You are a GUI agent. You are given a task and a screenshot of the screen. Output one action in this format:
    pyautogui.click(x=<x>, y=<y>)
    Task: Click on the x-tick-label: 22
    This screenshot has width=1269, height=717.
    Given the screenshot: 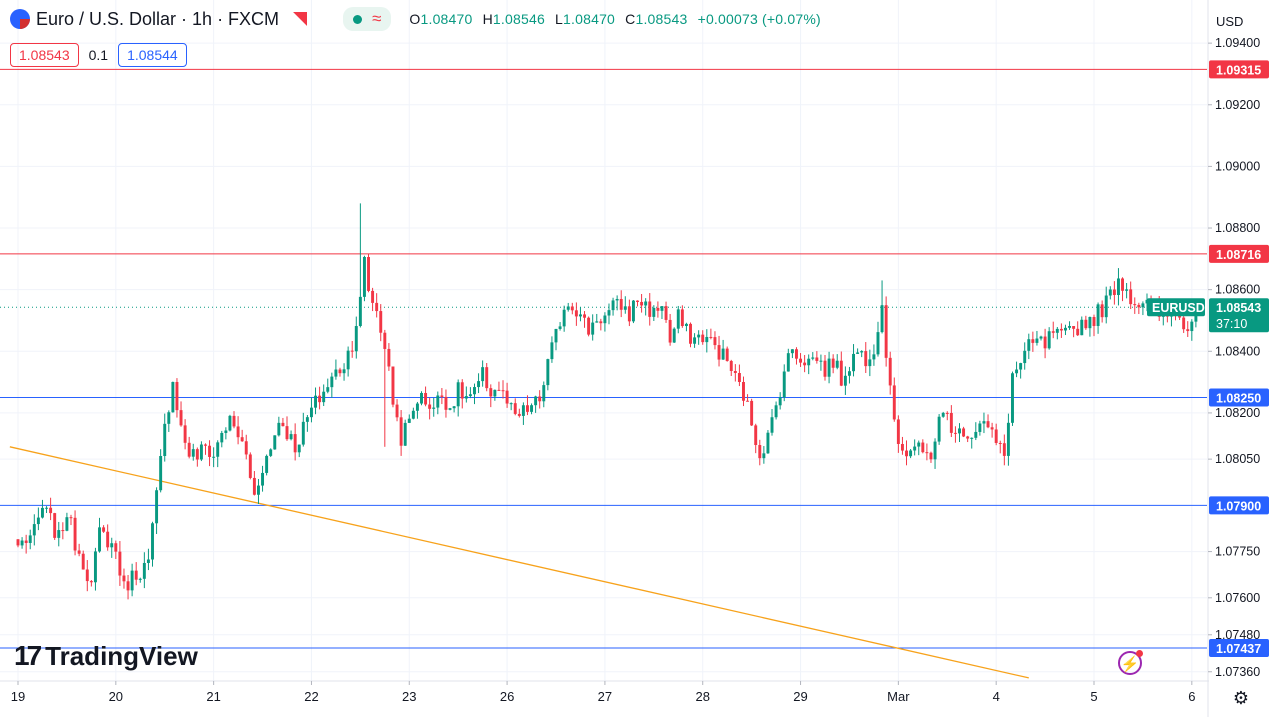 What is the action you would take?
    pyautogui.click(x=311, y=696)
    